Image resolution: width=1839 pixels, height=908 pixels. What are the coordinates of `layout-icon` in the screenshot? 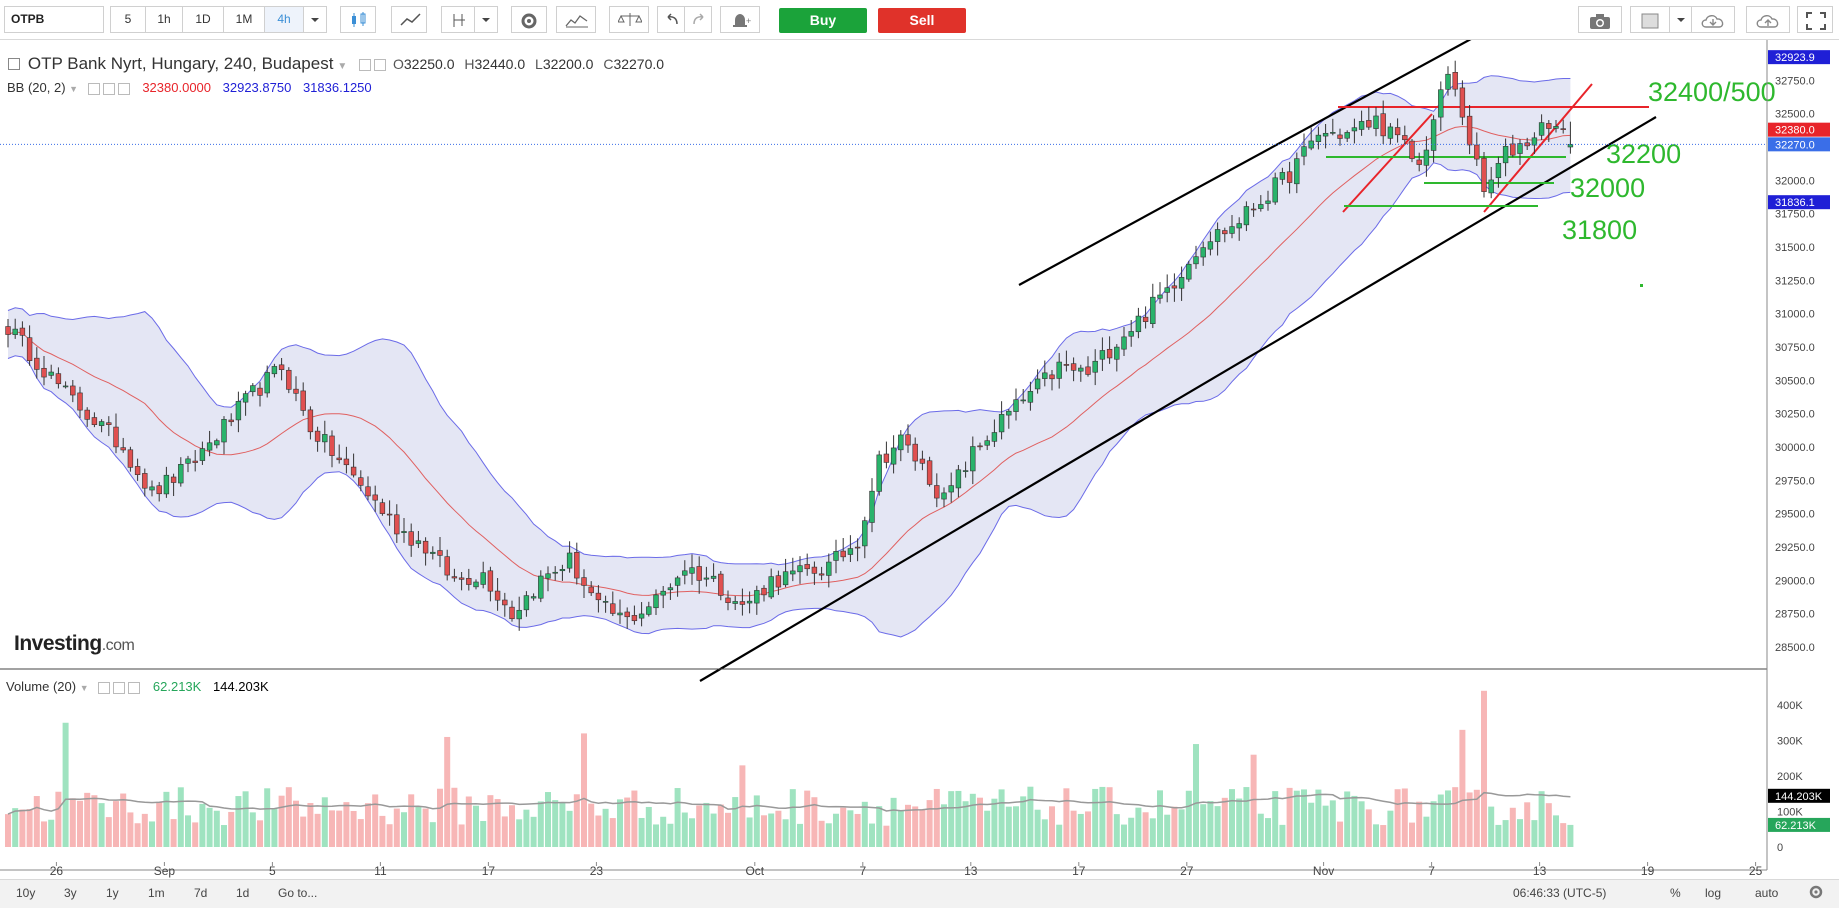 It's located at (1650, 19).